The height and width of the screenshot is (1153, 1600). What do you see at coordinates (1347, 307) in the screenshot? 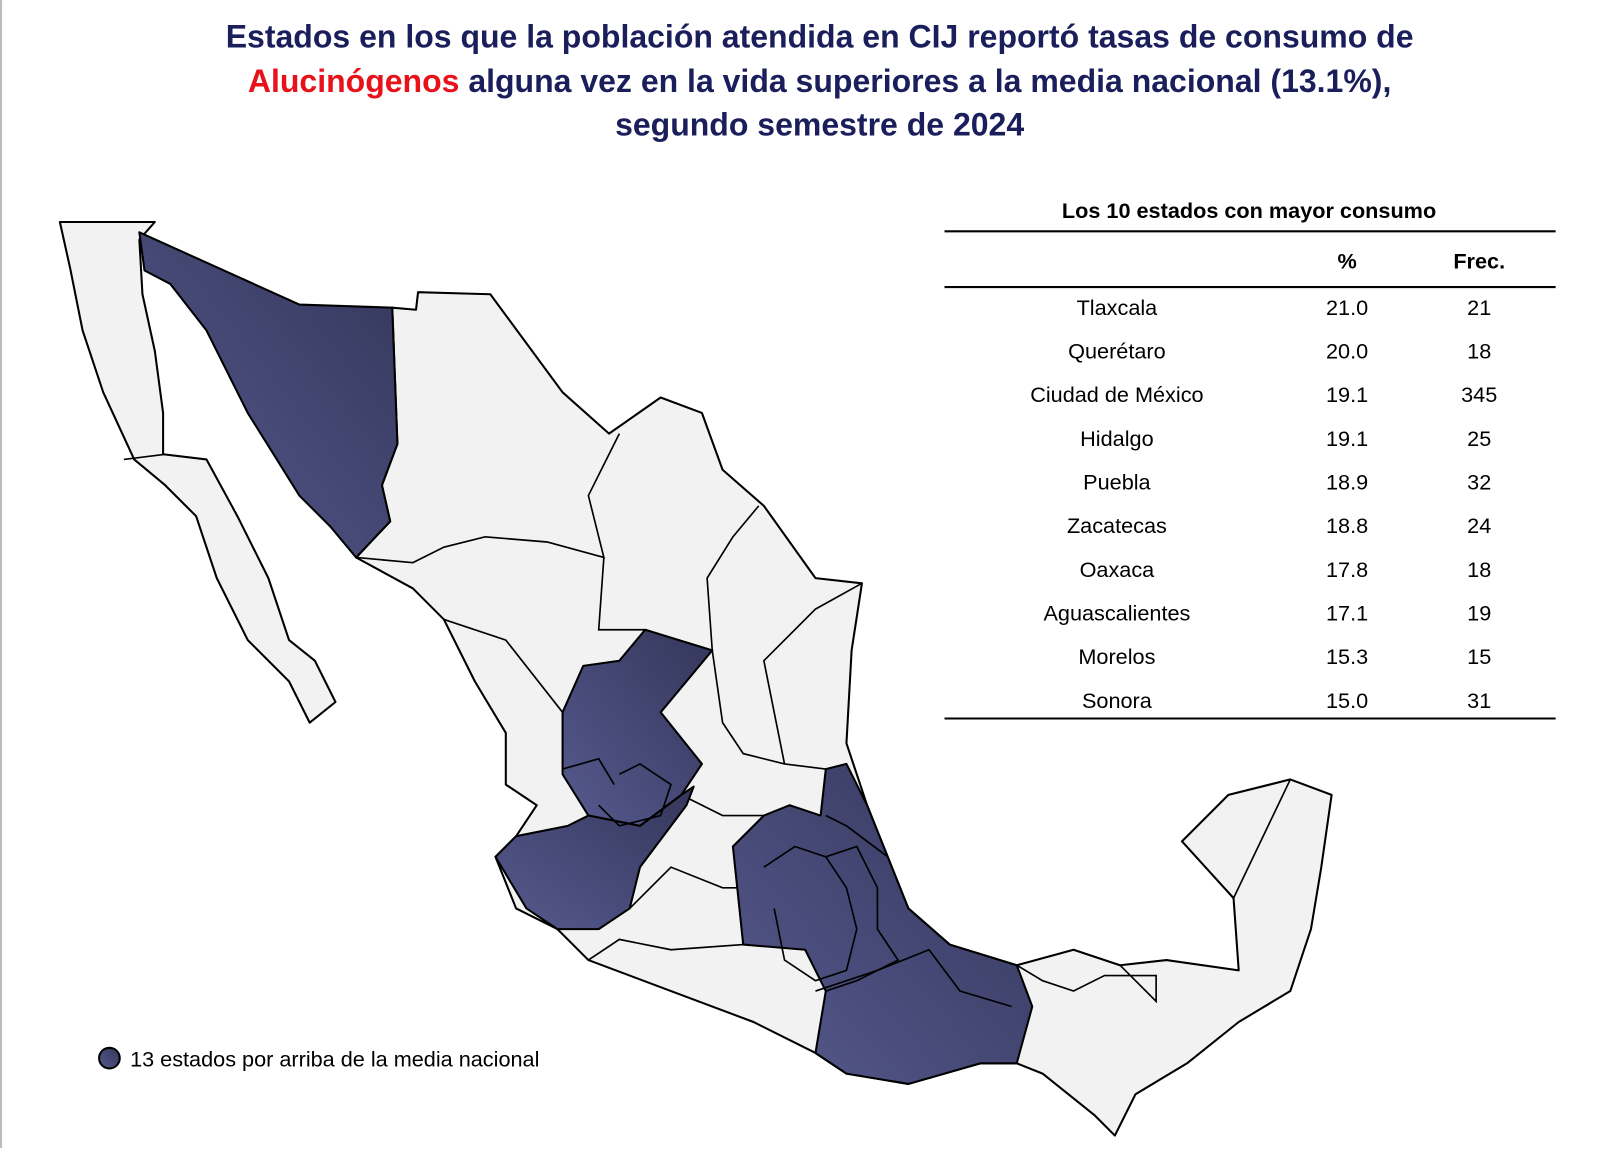
I see `percent-cell: 21.0` at bounding box center [1347, 307].